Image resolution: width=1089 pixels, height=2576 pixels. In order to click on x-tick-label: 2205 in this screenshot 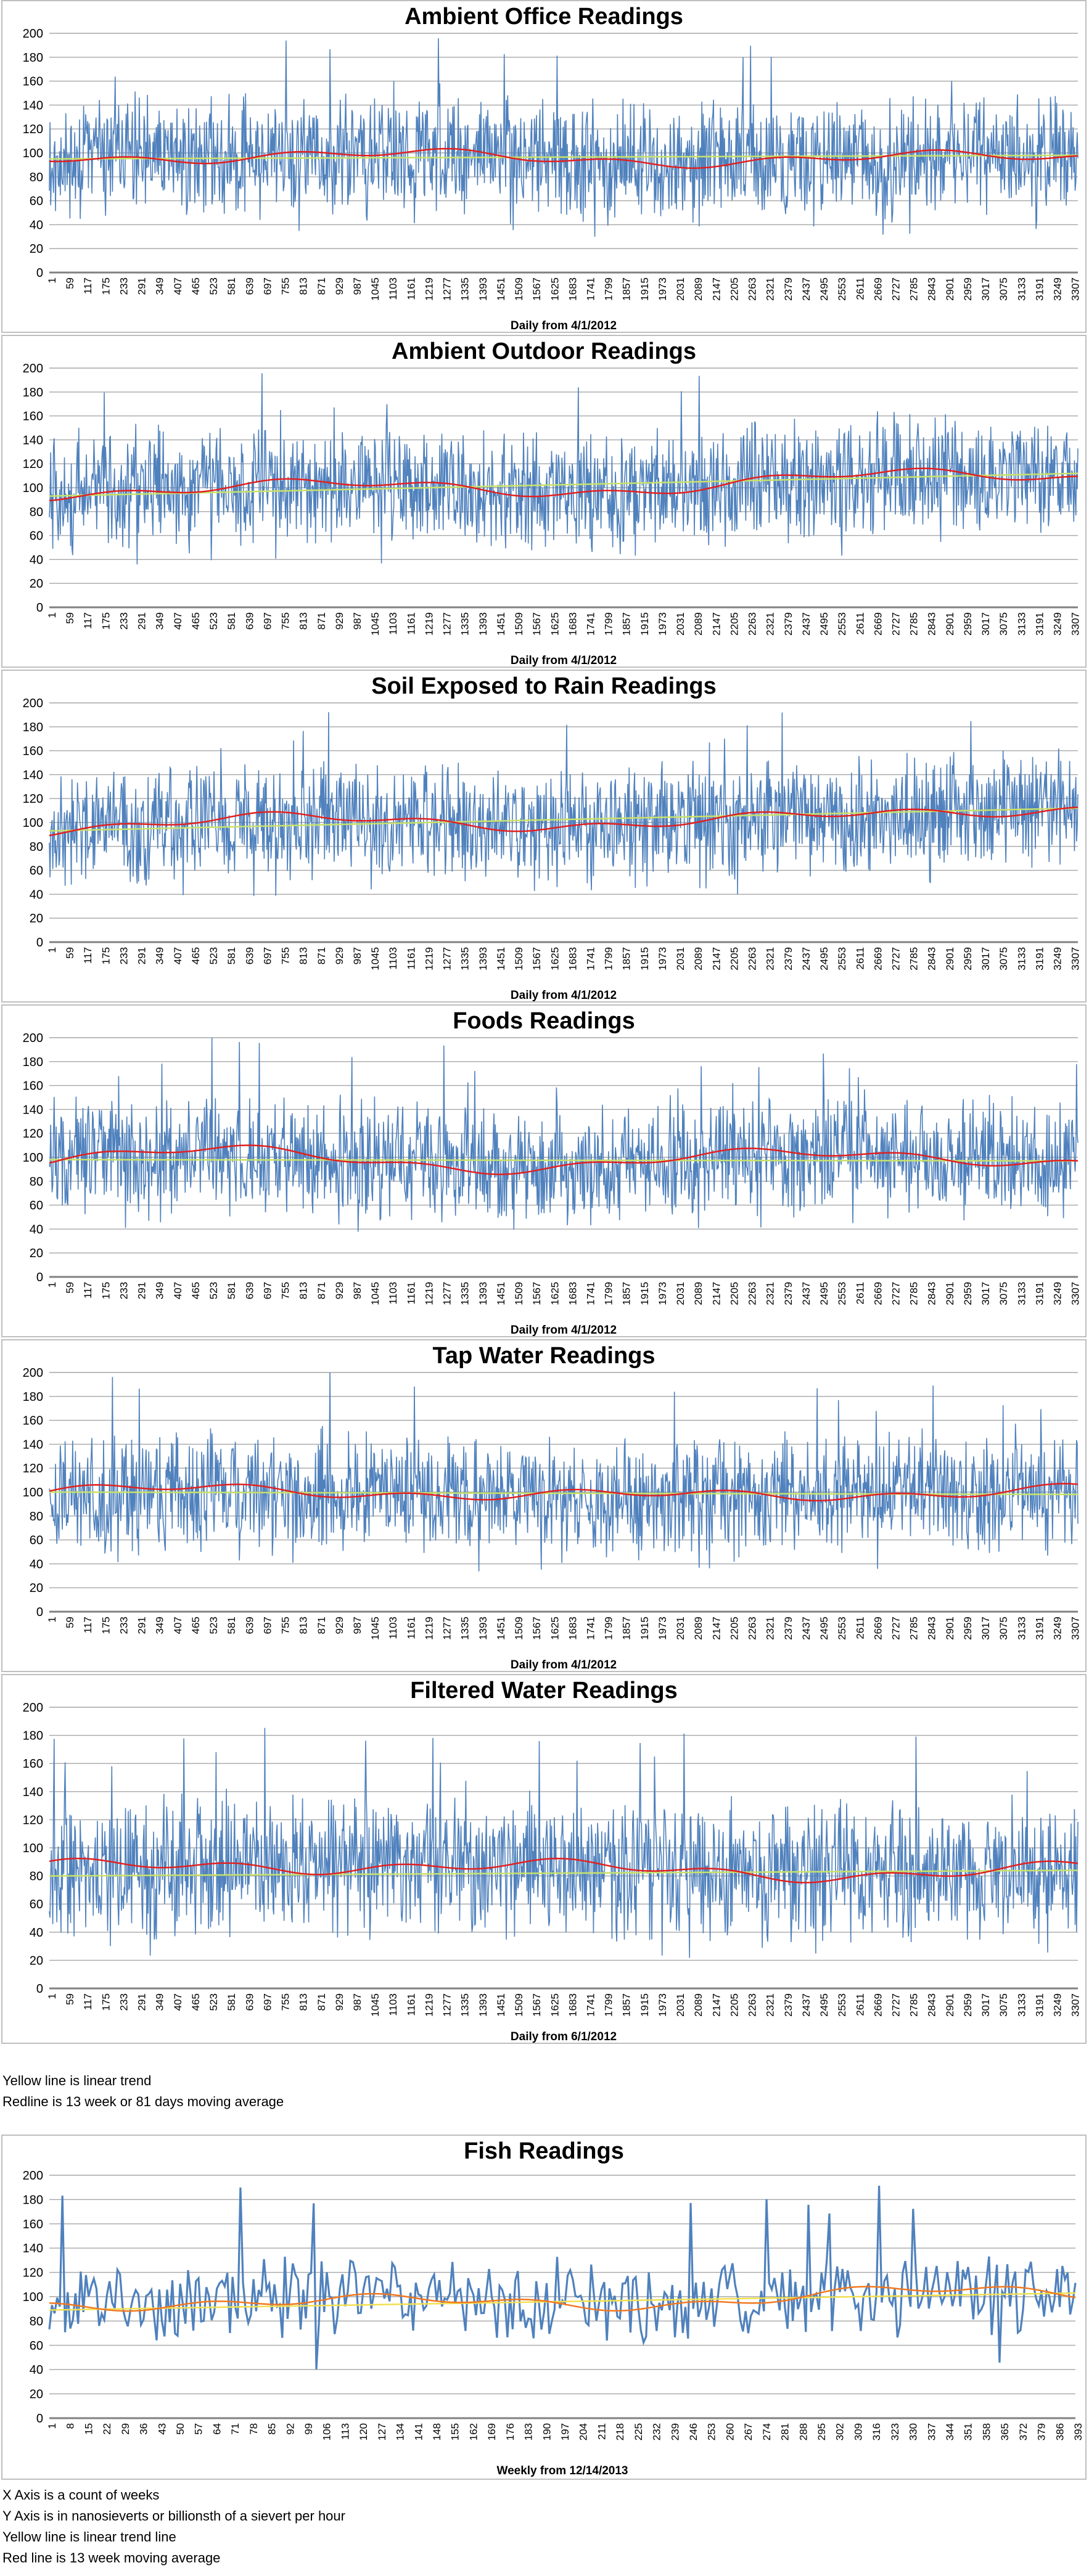, I will do `click(734, 1294)`.